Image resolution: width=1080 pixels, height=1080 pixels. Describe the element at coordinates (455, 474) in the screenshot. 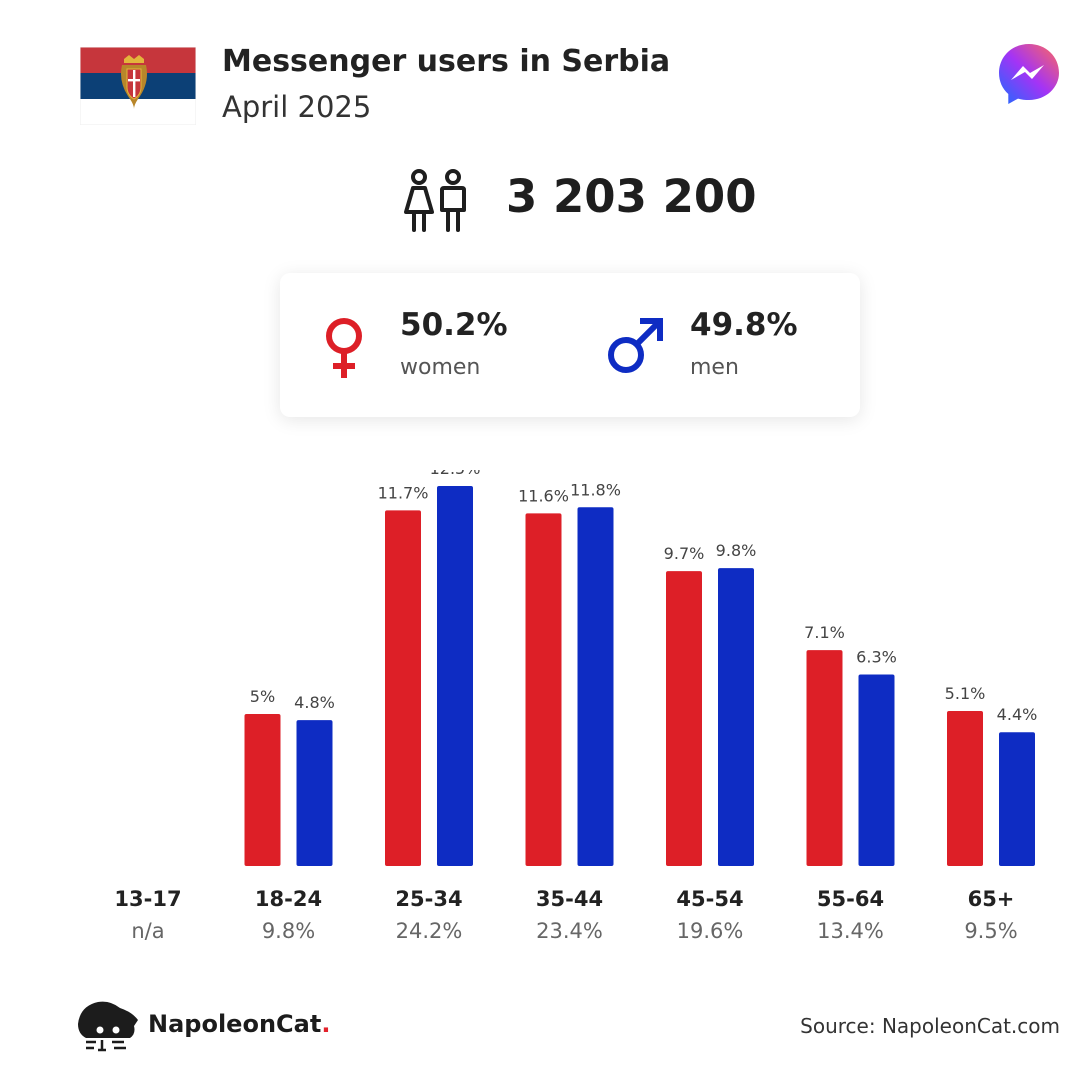

I see `bar-value-label: 12.5%` at that location.